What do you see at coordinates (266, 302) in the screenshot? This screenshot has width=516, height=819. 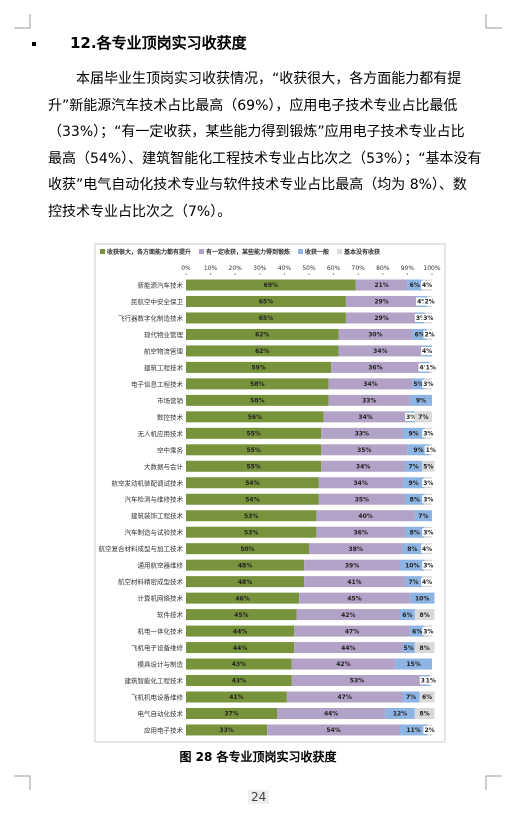 I see `data-label: 65%` at bounding box center [266, 302].